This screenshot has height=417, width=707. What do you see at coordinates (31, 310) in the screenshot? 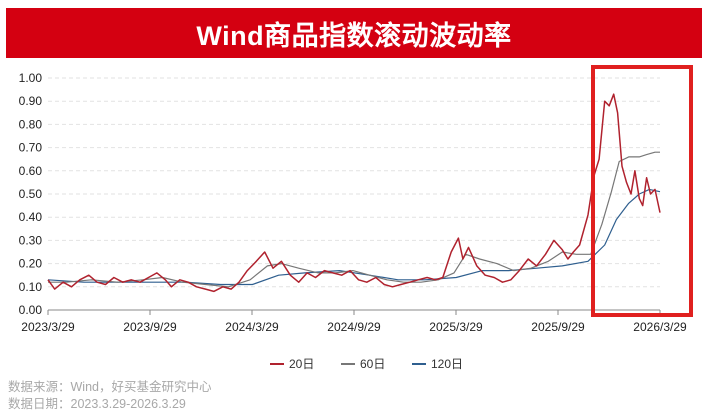
I see `y-tick-label: 0.00` at bounding box center [31, 310].